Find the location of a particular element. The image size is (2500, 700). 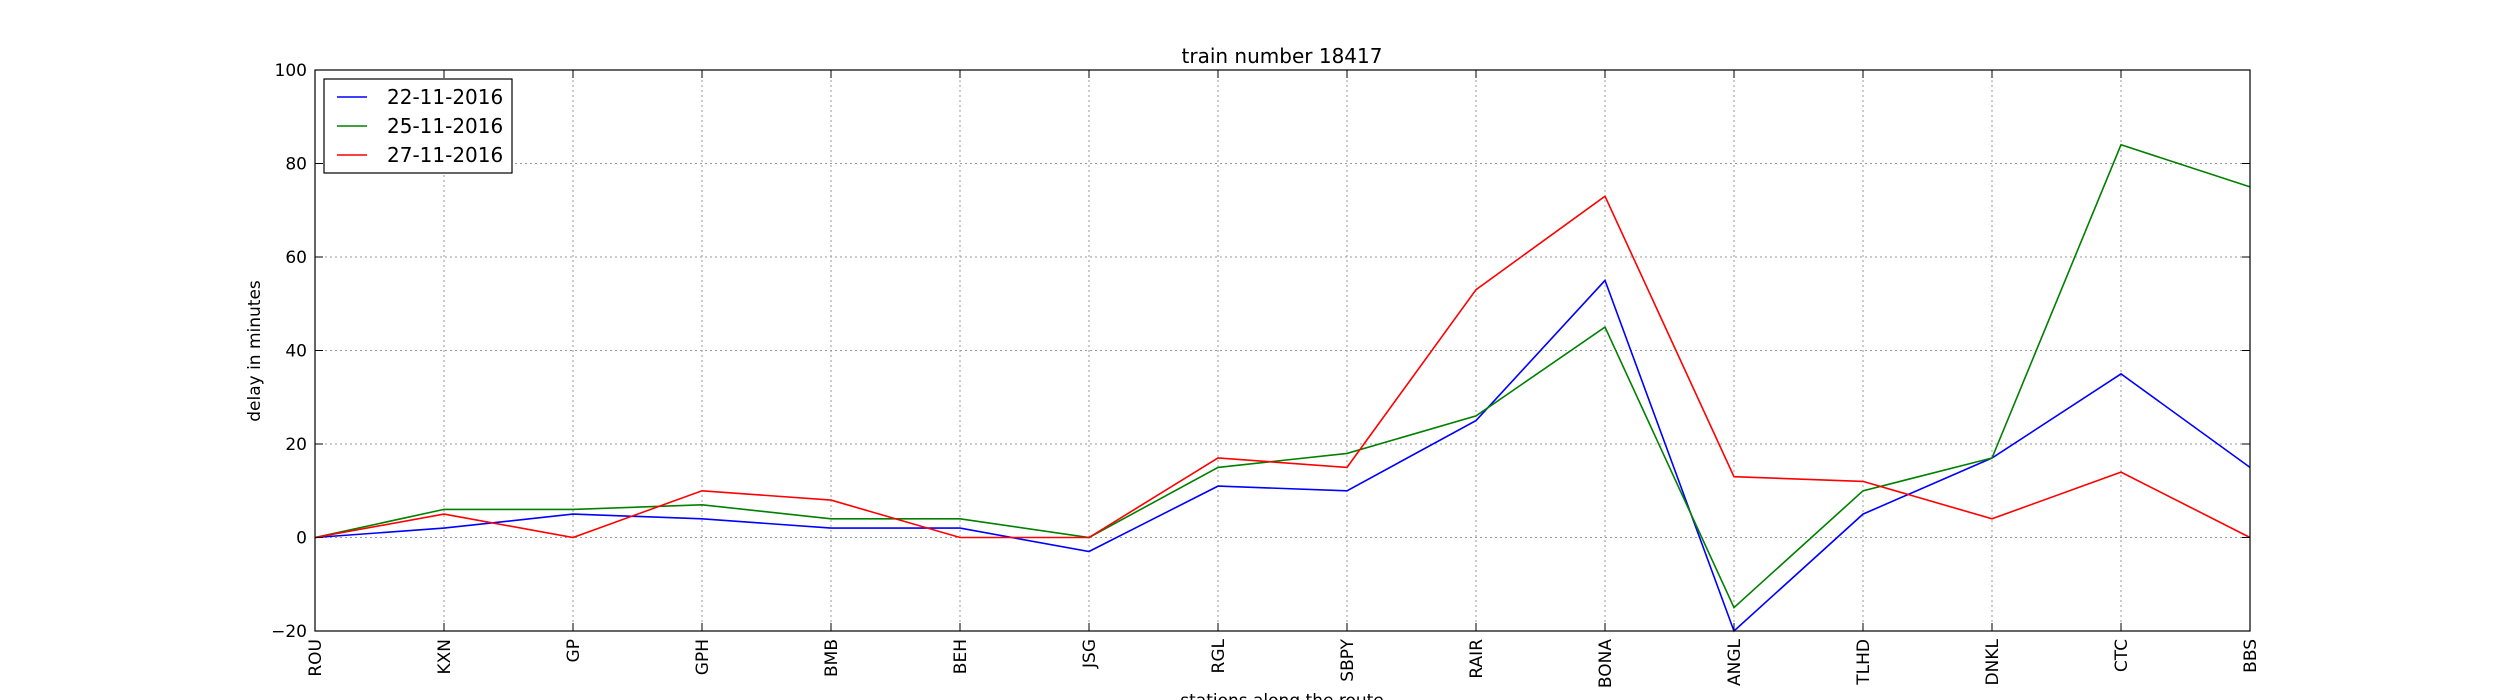

x-tick-label: BBS is located at coordinates (2251, 656).